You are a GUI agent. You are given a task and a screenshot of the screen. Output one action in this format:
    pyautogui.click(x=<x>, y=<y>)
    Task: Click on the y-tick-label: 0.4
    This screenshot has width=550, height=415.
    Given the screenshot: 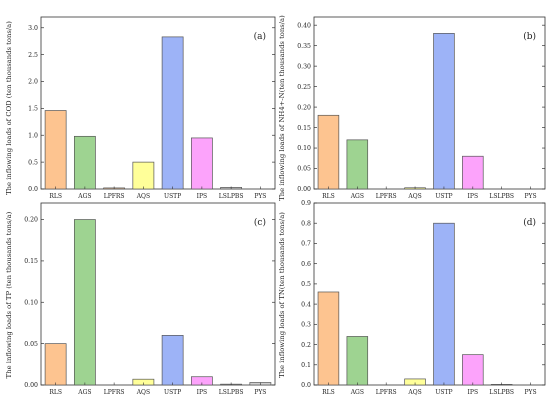 What is the action you would take?
    pyautogui.click(x=306, y=304)
    